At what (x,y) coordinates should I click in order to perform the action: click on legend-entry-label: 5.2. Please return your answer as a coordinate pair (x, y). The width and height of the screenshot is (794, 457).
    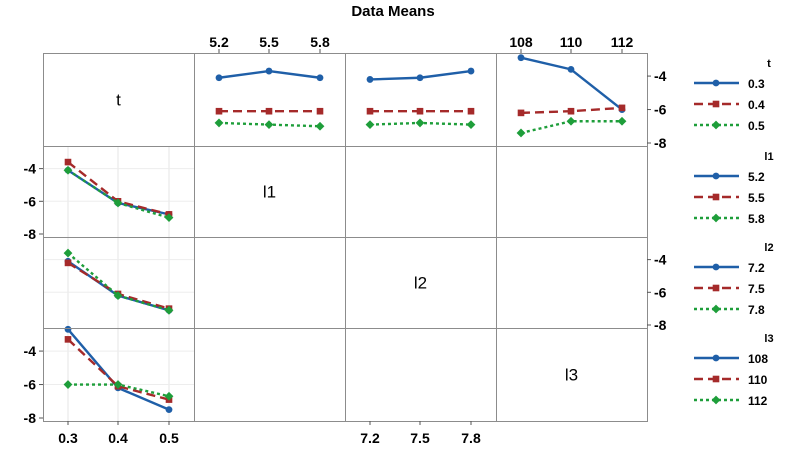
    Looking at the image, I should click on (756, 177).